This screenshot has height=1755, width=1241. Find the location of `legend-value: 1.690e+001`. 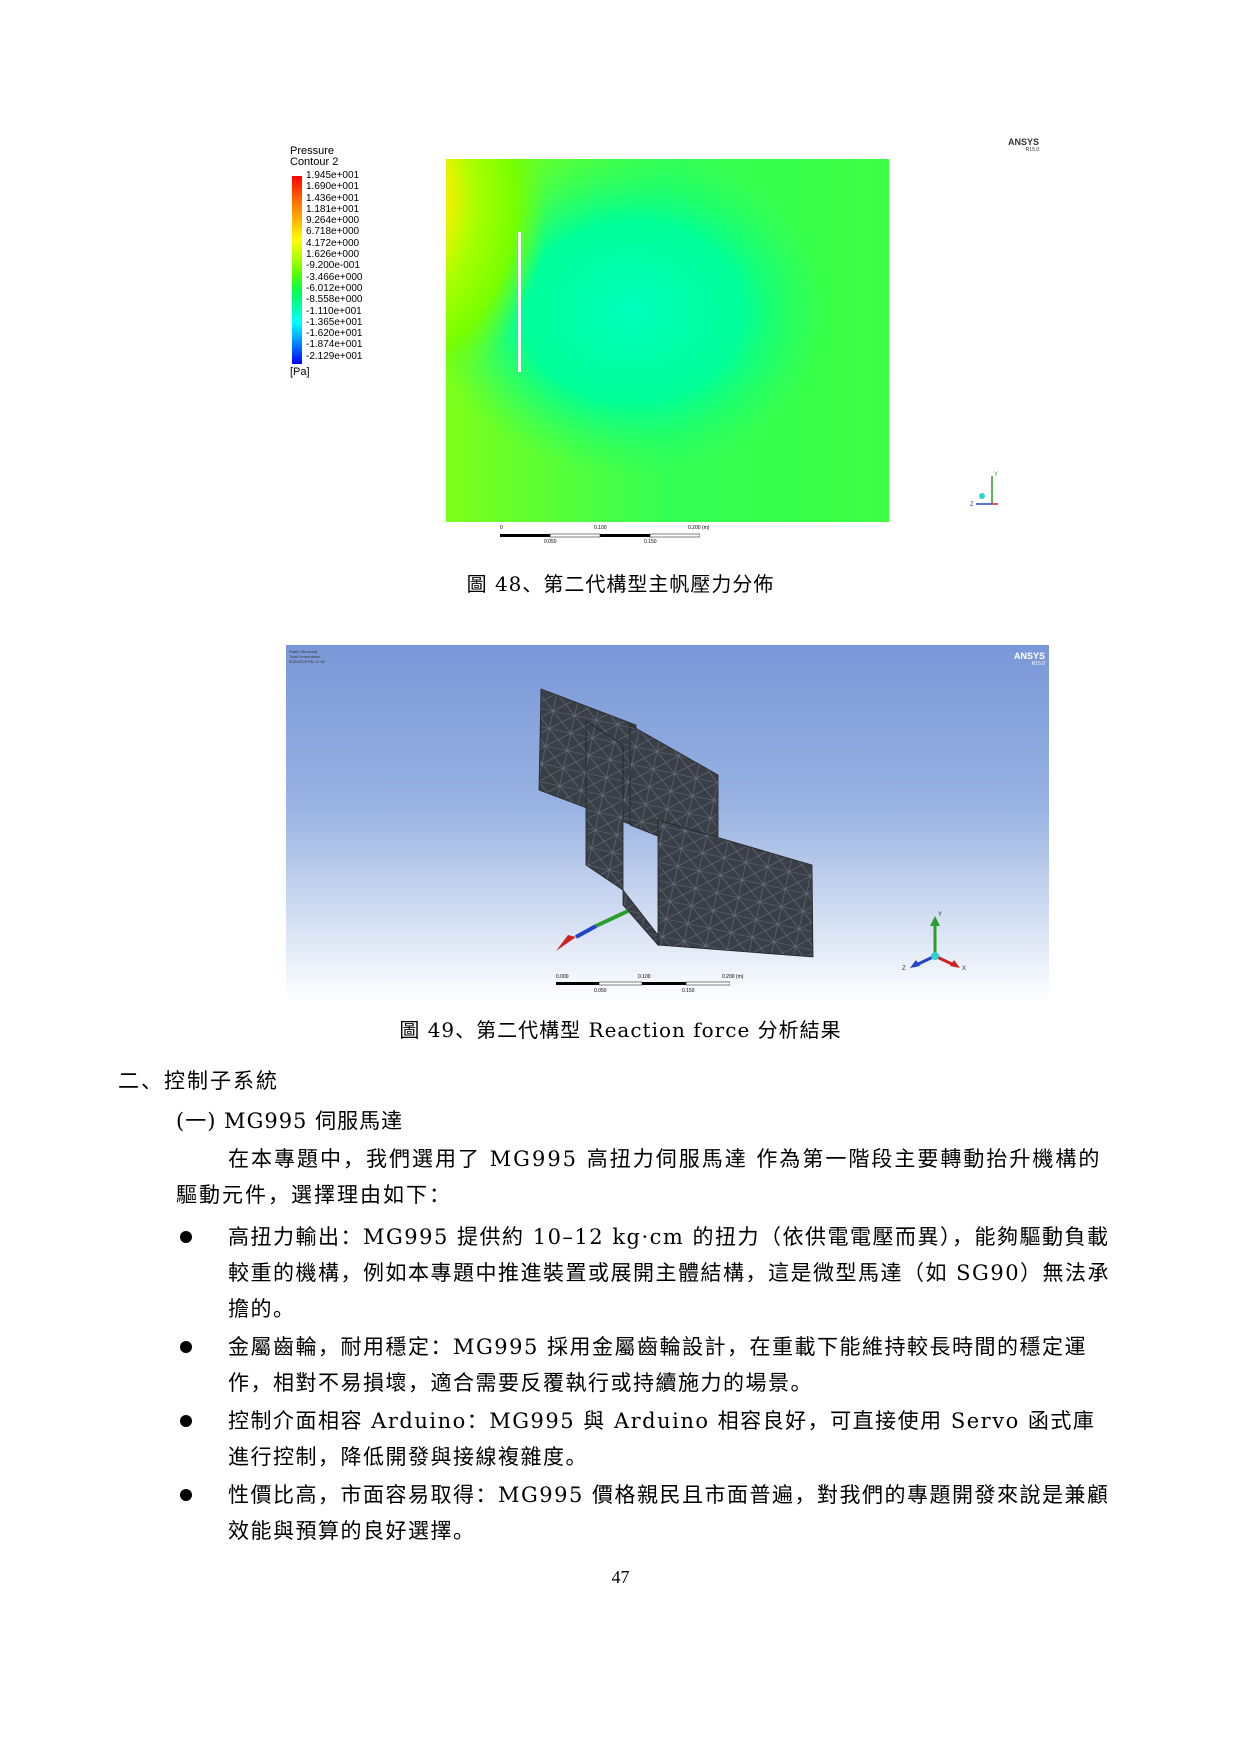

legend-value: 1.690e+001 is located at coordinates (333, 187).